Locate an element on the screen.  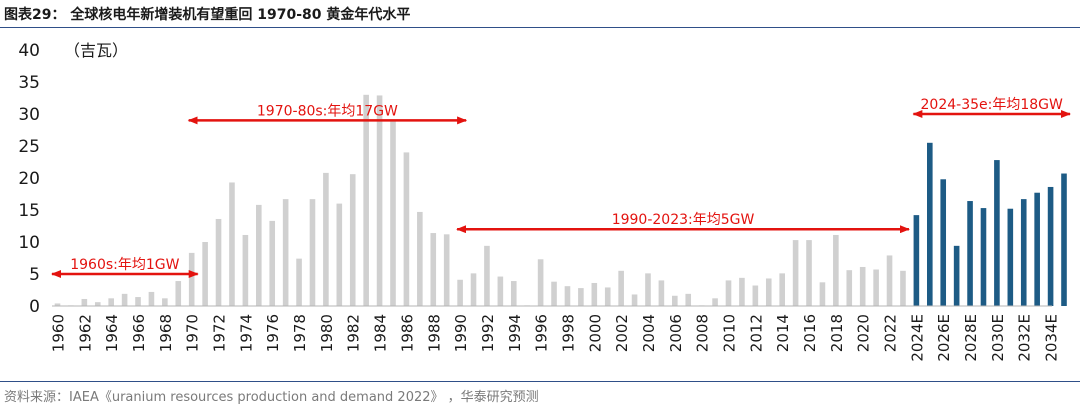
x-tick-label: 1996 is located at coordinates (542, 333).